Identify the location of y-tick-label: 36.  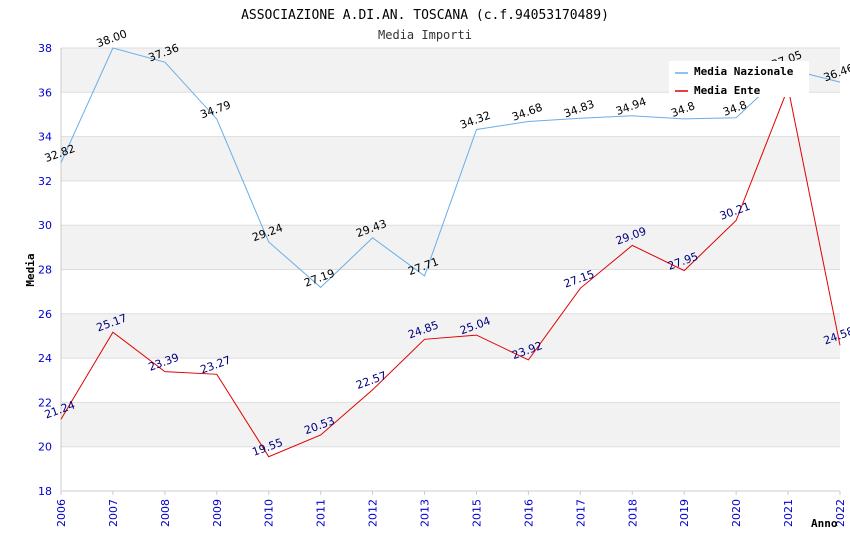
(45, 92).